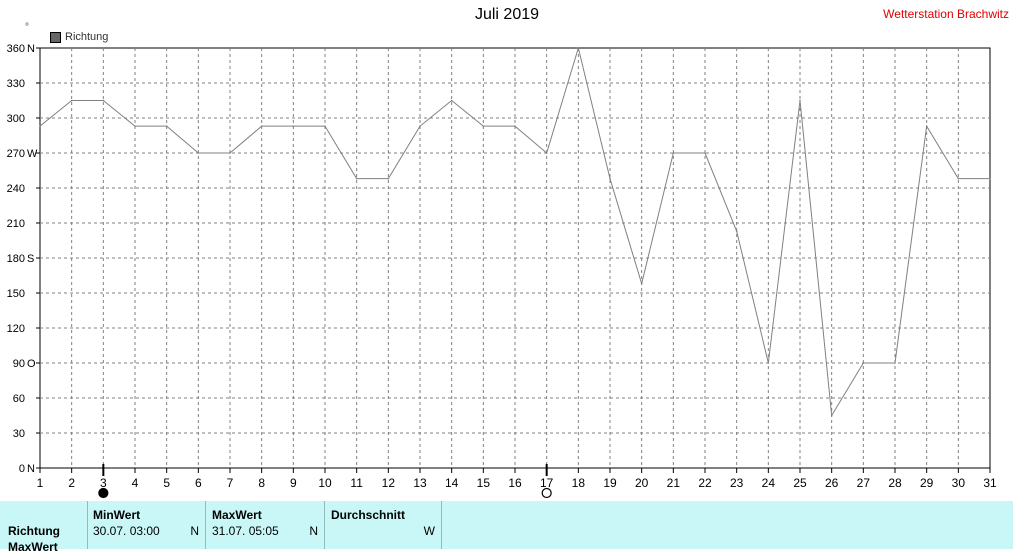 This screenshot has height=554, width=1021. What do you see at coordinates (895, 483) in the screenshot?
I see `x-tick-label: 28` at bounding box center [895, 483].